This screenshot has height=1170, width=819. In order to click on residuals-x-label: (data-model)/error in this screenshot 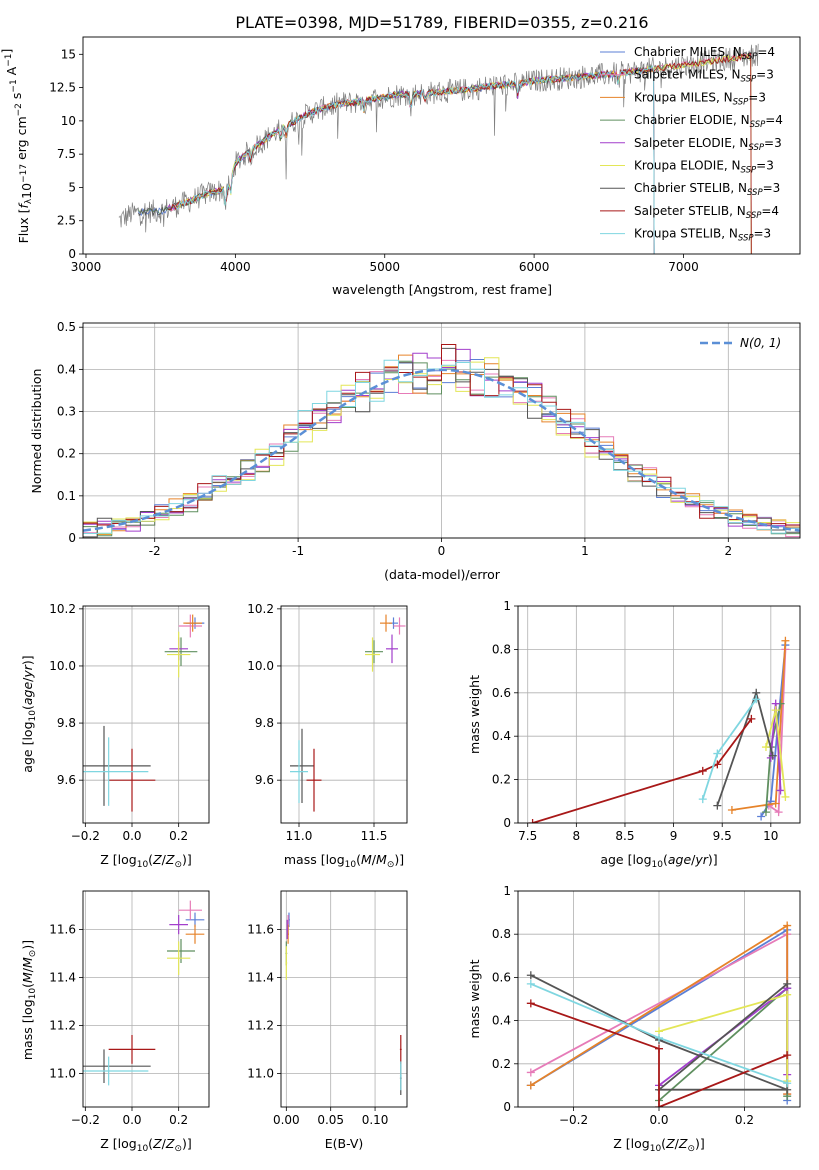, I will do `click(442, 574)`.